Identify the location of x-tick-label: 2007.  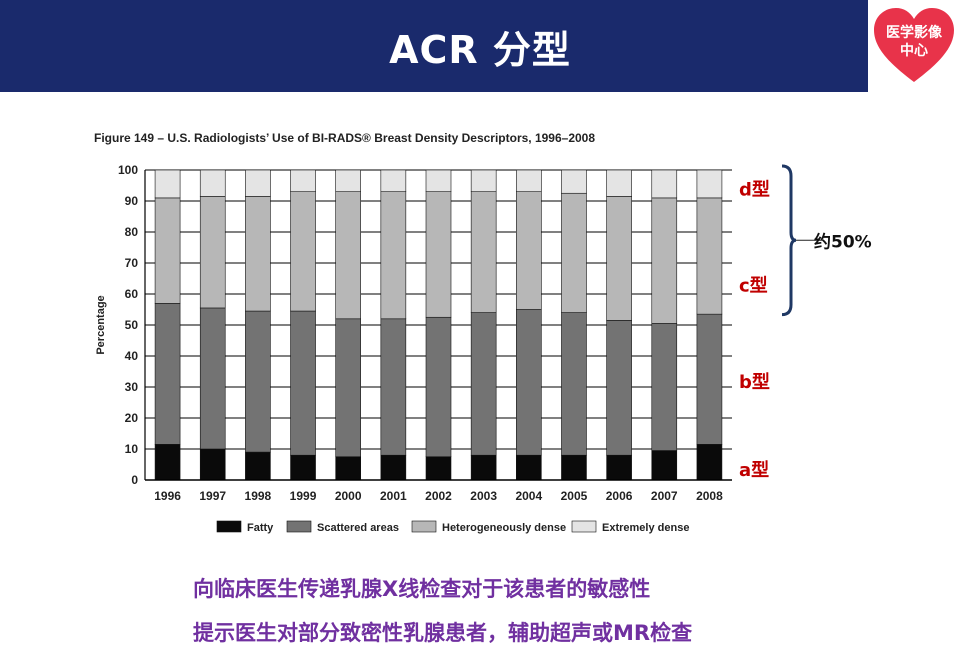
(664, 496).